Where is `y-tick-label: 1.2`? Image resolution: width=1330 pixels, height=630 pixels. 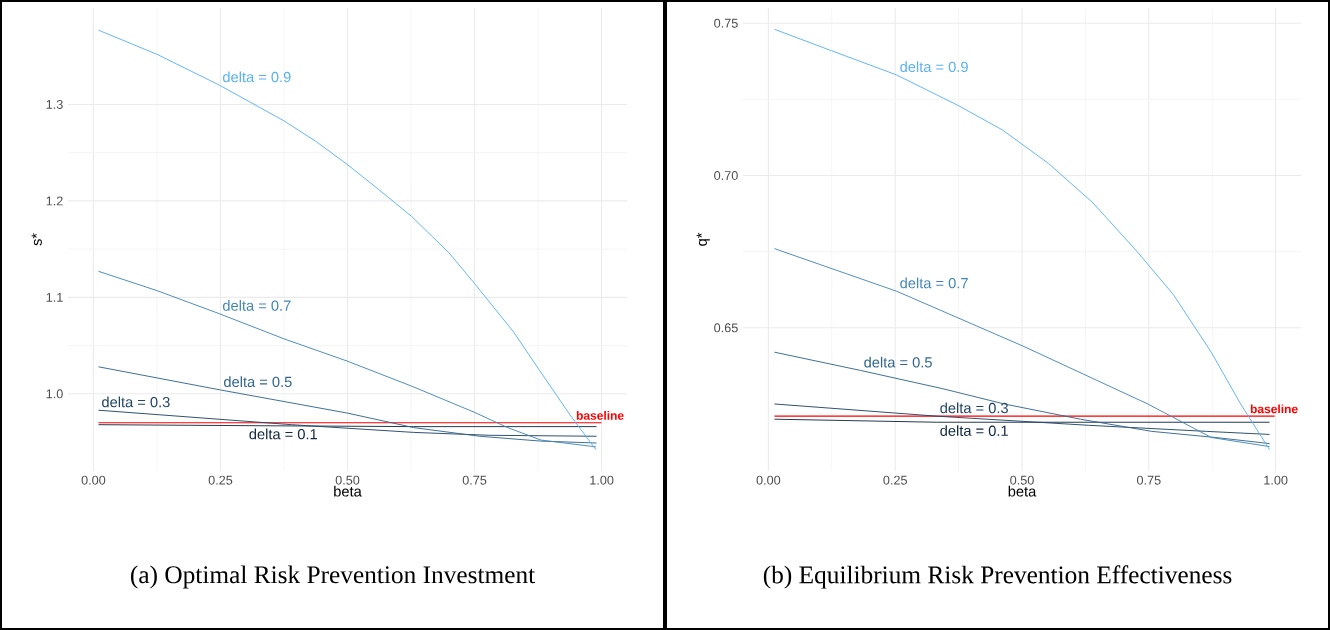 y-tick-label: 1.2 is located at coordinates (54, 201).